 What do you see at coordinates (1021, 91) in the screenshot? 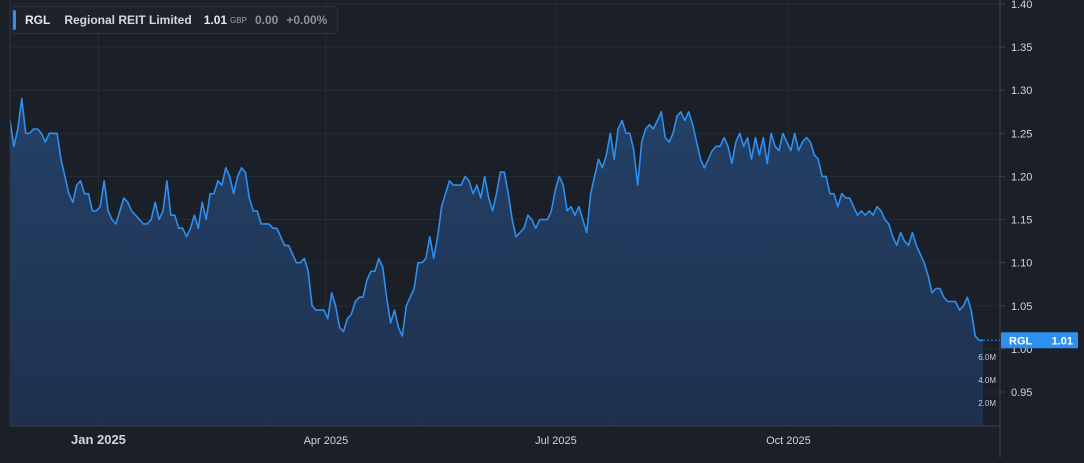
I see `y-tick-label: 1.30` at bounding box center [1021, 91].